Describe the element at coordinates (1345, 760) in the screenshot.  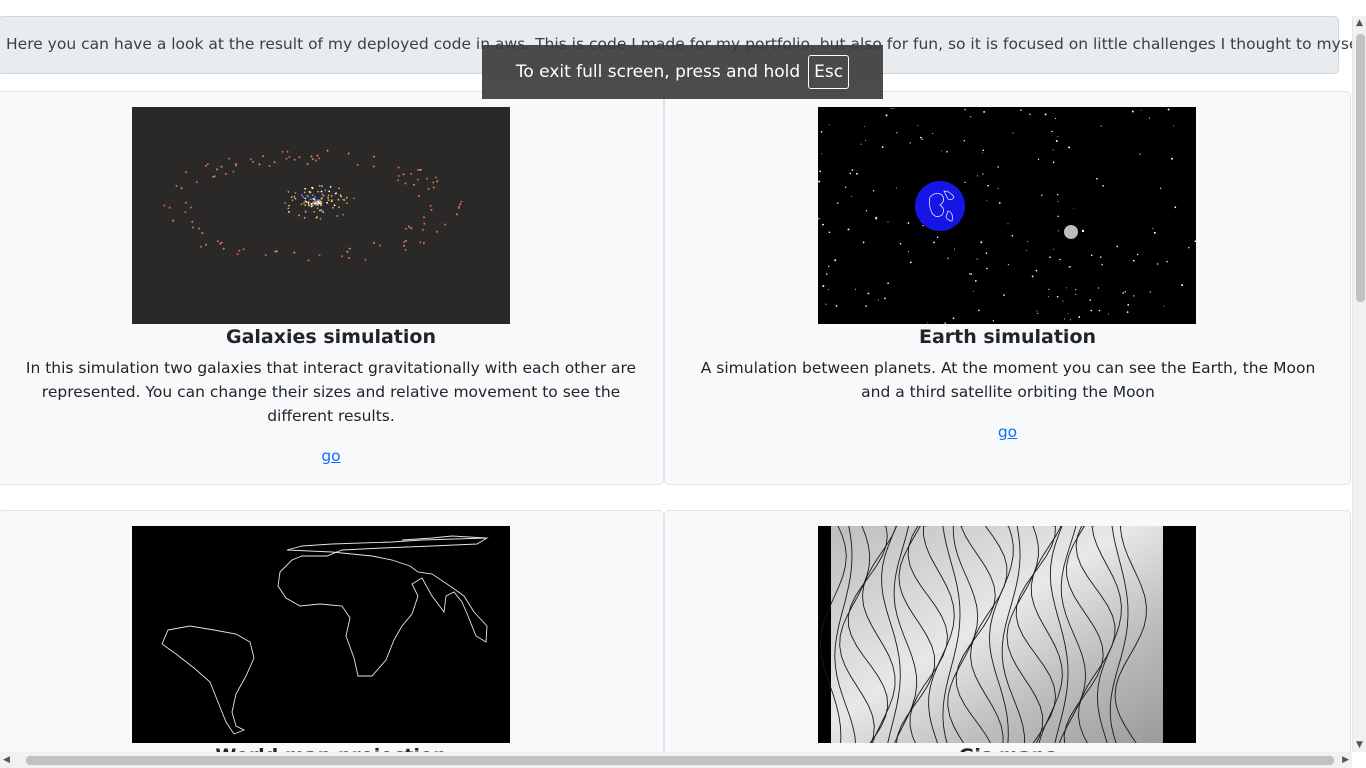
I see `scroll-right-icon: ▶` at that location.